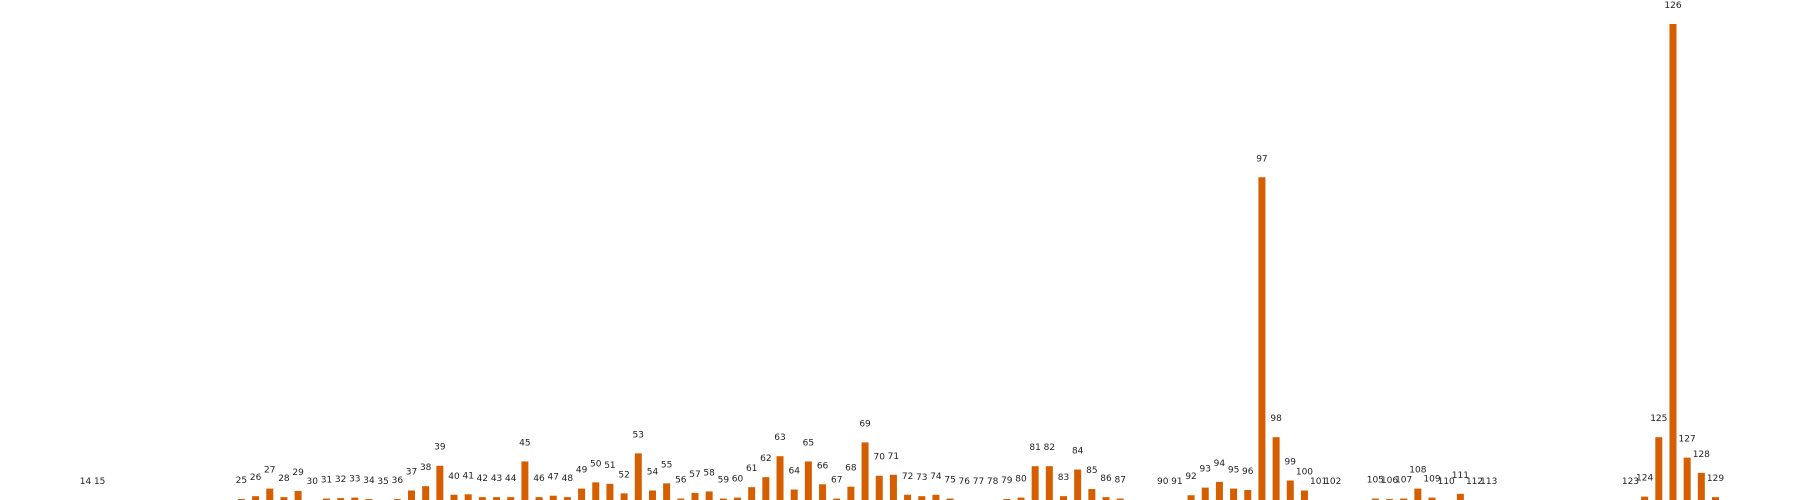 This screenshot has height=500, width=1800. What do you see at coordinates (354, 480) in the screenshot?
I see `bar-label-33: 33` at bounding box center [354, 480].